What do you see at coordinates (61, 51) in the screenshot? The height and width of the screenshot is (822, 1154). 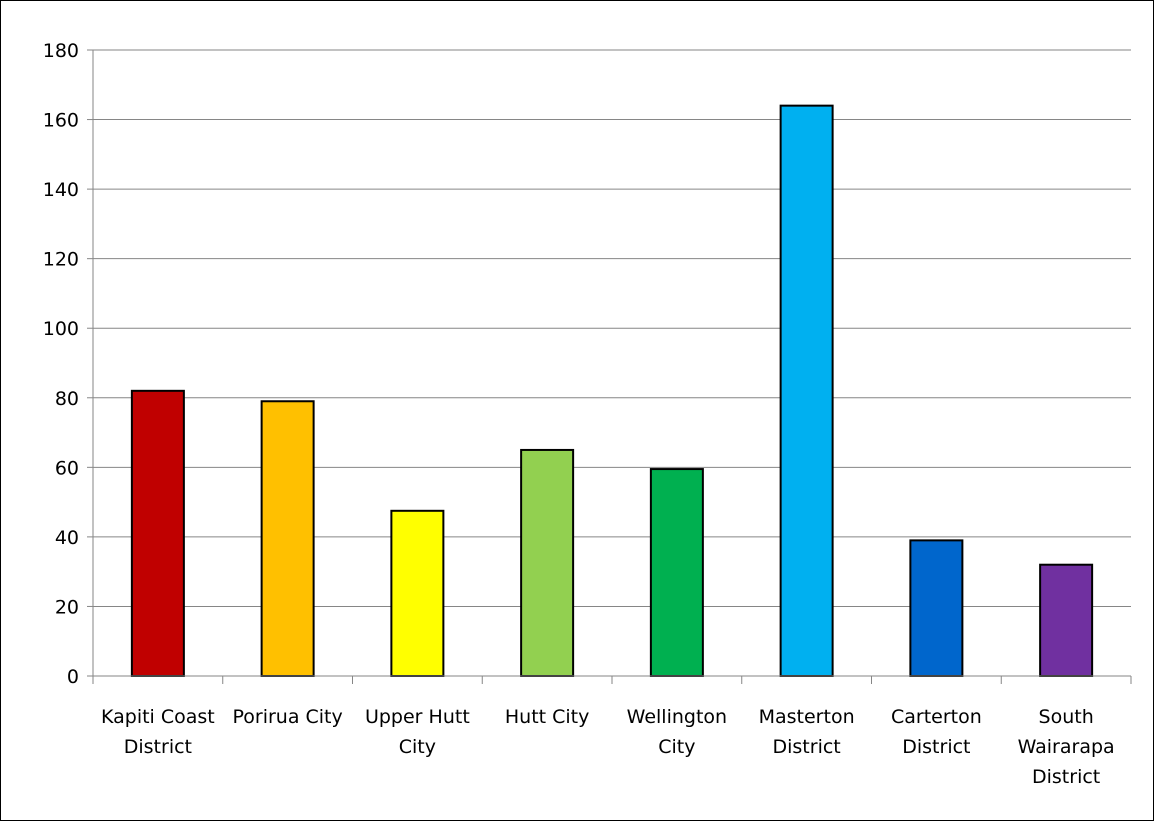 I see `y-tick-label: 180` at bounding box center [61, 51].